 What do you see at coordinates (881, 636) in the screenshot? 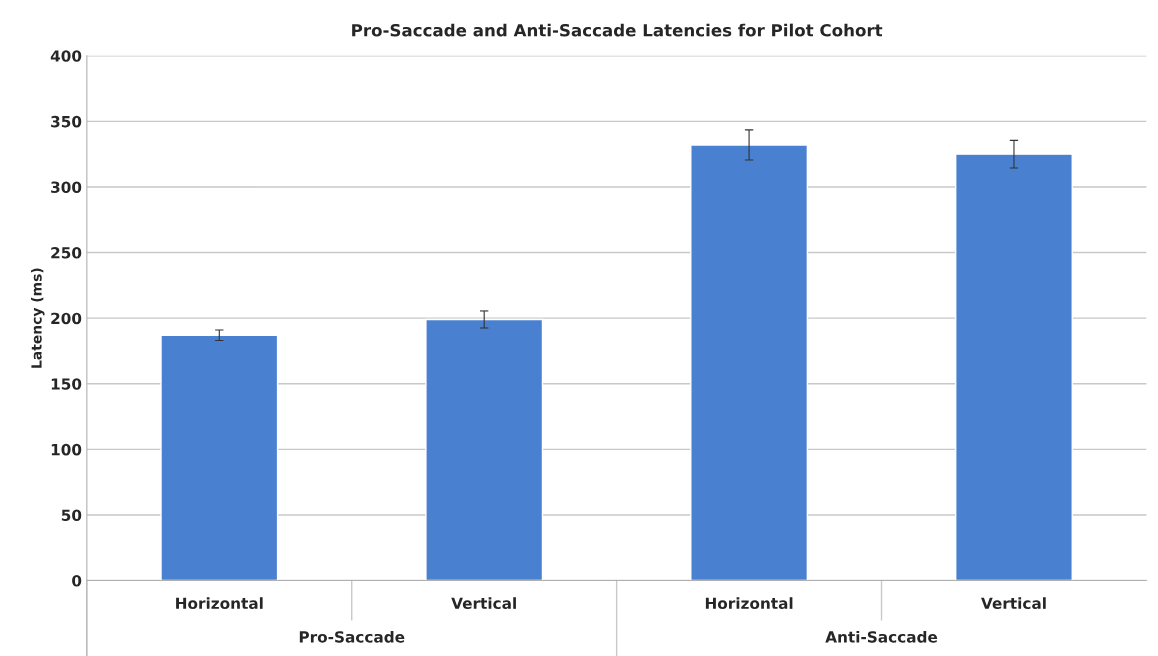
I see `text: Anti-Saccade` at bounding box center [881, 636].